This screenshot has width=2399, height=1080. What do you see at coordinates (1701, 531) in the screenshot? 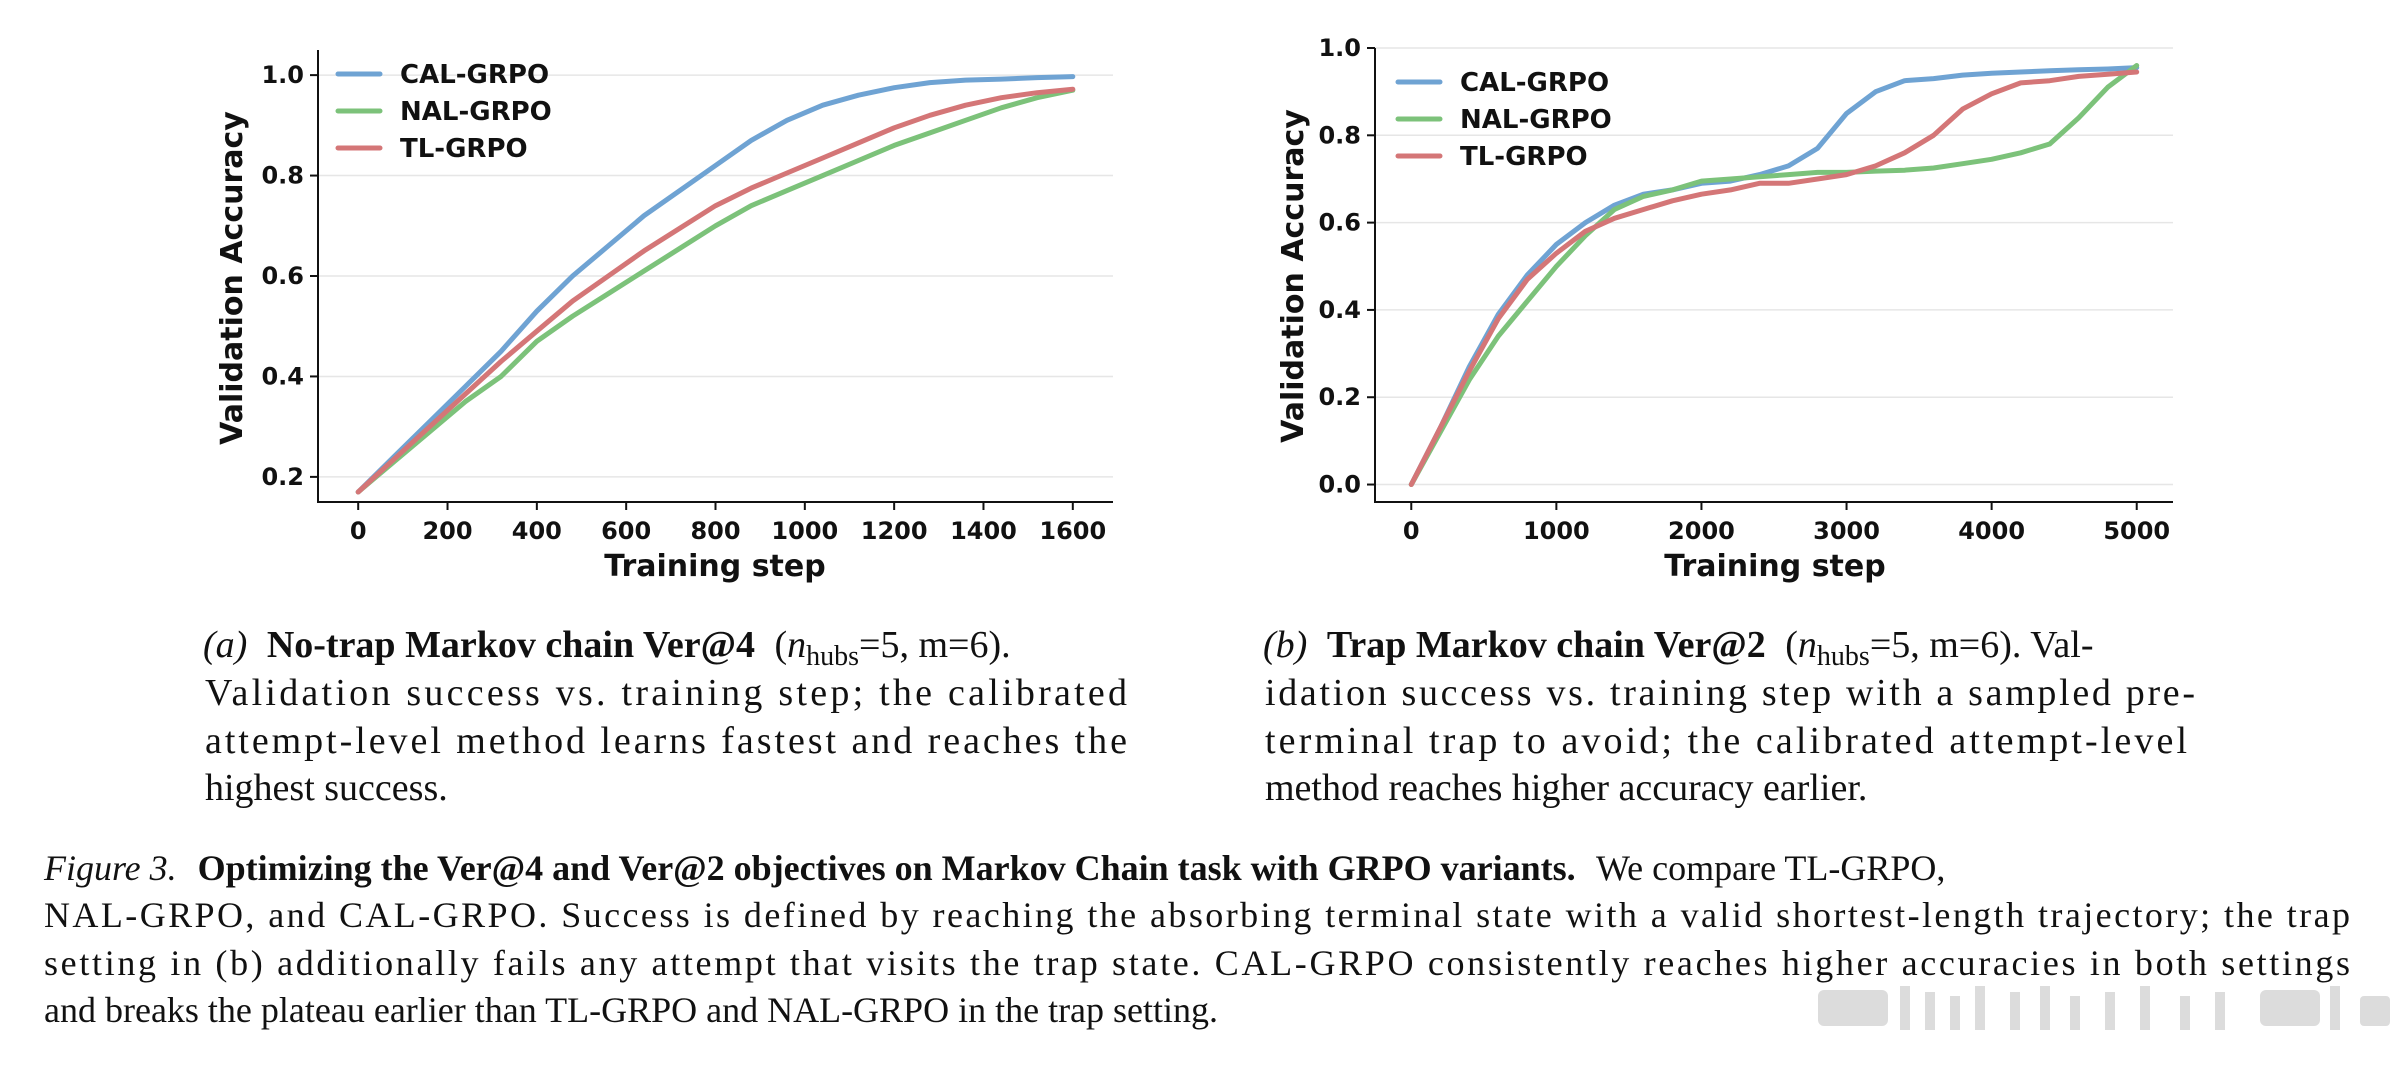
I see `chart-b-xtick-label: 2000` at bounding box center [1701, 531].